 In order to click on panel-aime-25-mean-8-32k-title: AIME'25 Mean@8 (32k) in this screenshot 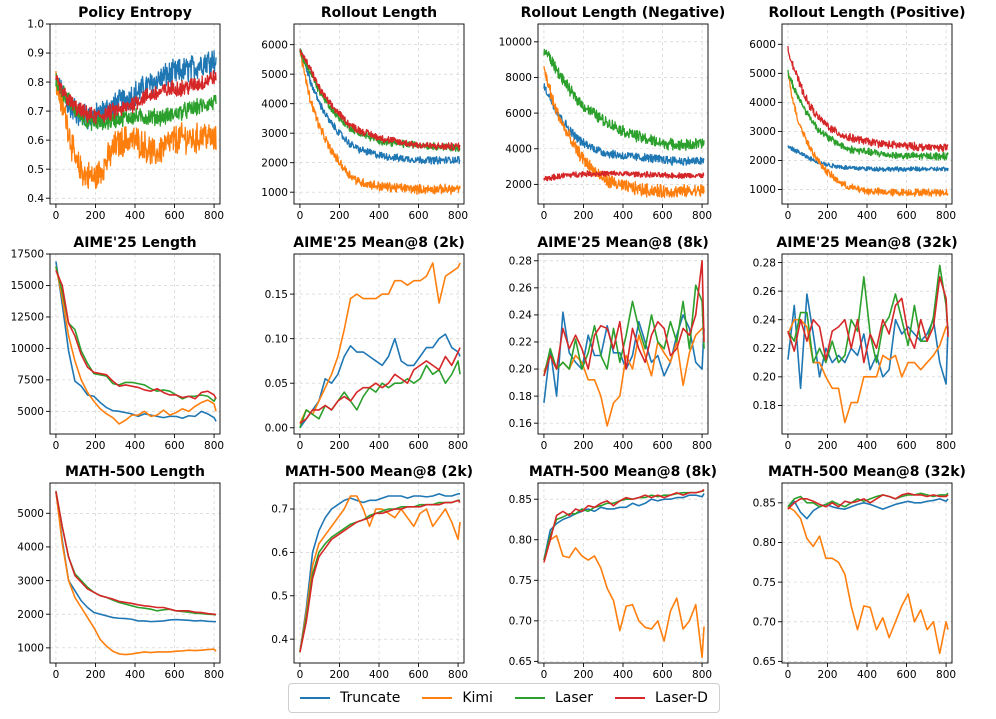, I will do `click(866, 243)`.